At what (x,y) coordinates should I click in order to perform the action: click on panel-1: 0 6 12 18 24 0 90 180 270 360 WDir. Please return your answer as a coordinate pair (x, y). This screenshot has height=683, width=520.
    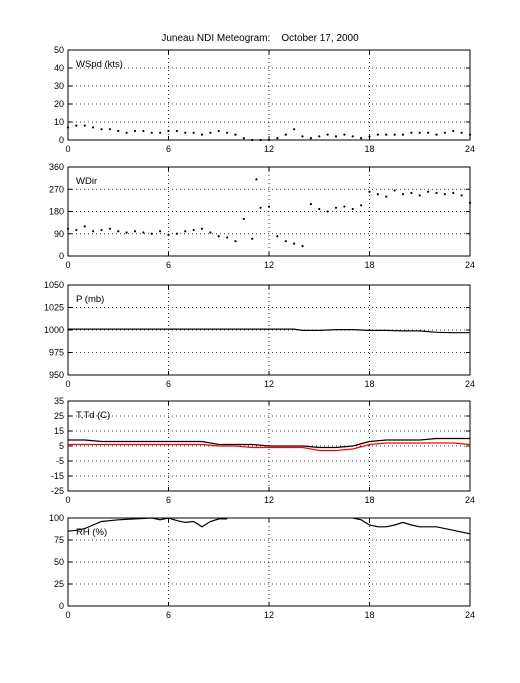
    Looking at the image, I should click on (262, 216).